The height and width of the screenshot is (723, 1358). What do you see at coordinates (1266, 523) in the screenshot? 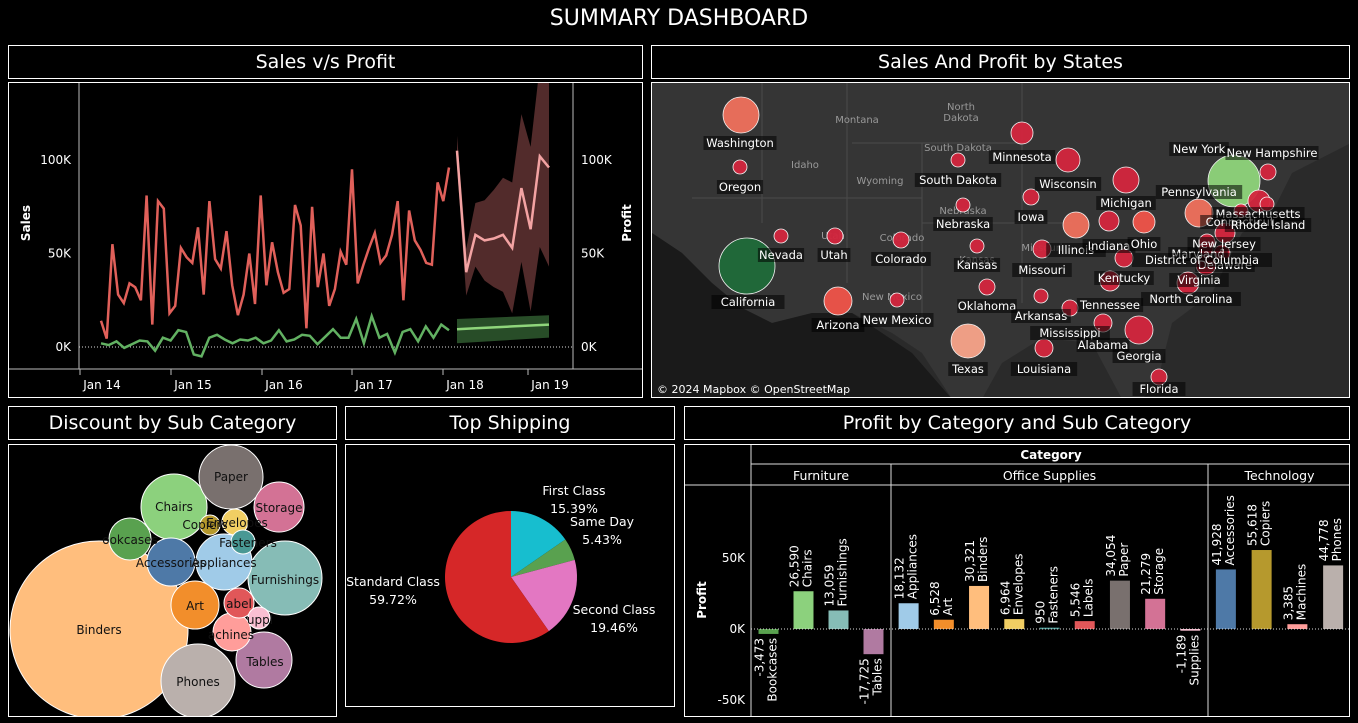
I see `bar-label: Copiers` at bounding box center [1266, 523].